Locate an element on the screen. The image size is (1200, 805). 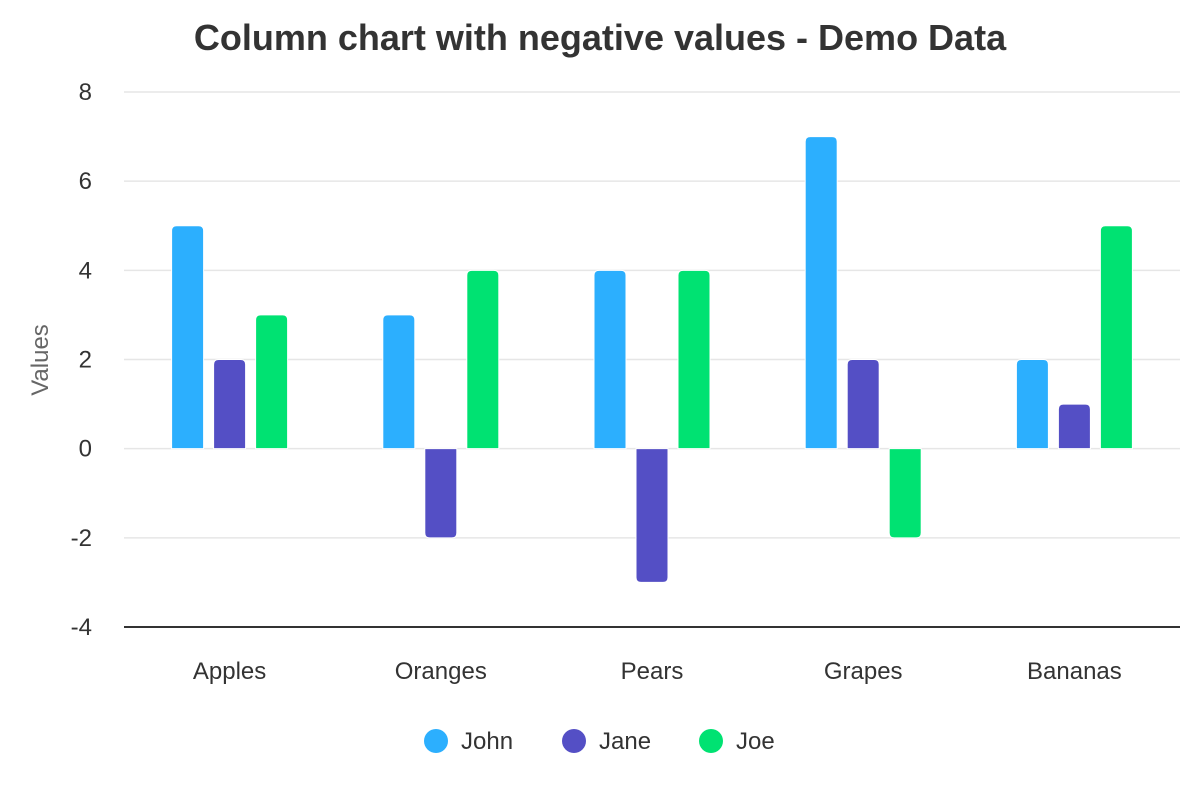
bar-john-oranges is located at coordinates (399, 382).